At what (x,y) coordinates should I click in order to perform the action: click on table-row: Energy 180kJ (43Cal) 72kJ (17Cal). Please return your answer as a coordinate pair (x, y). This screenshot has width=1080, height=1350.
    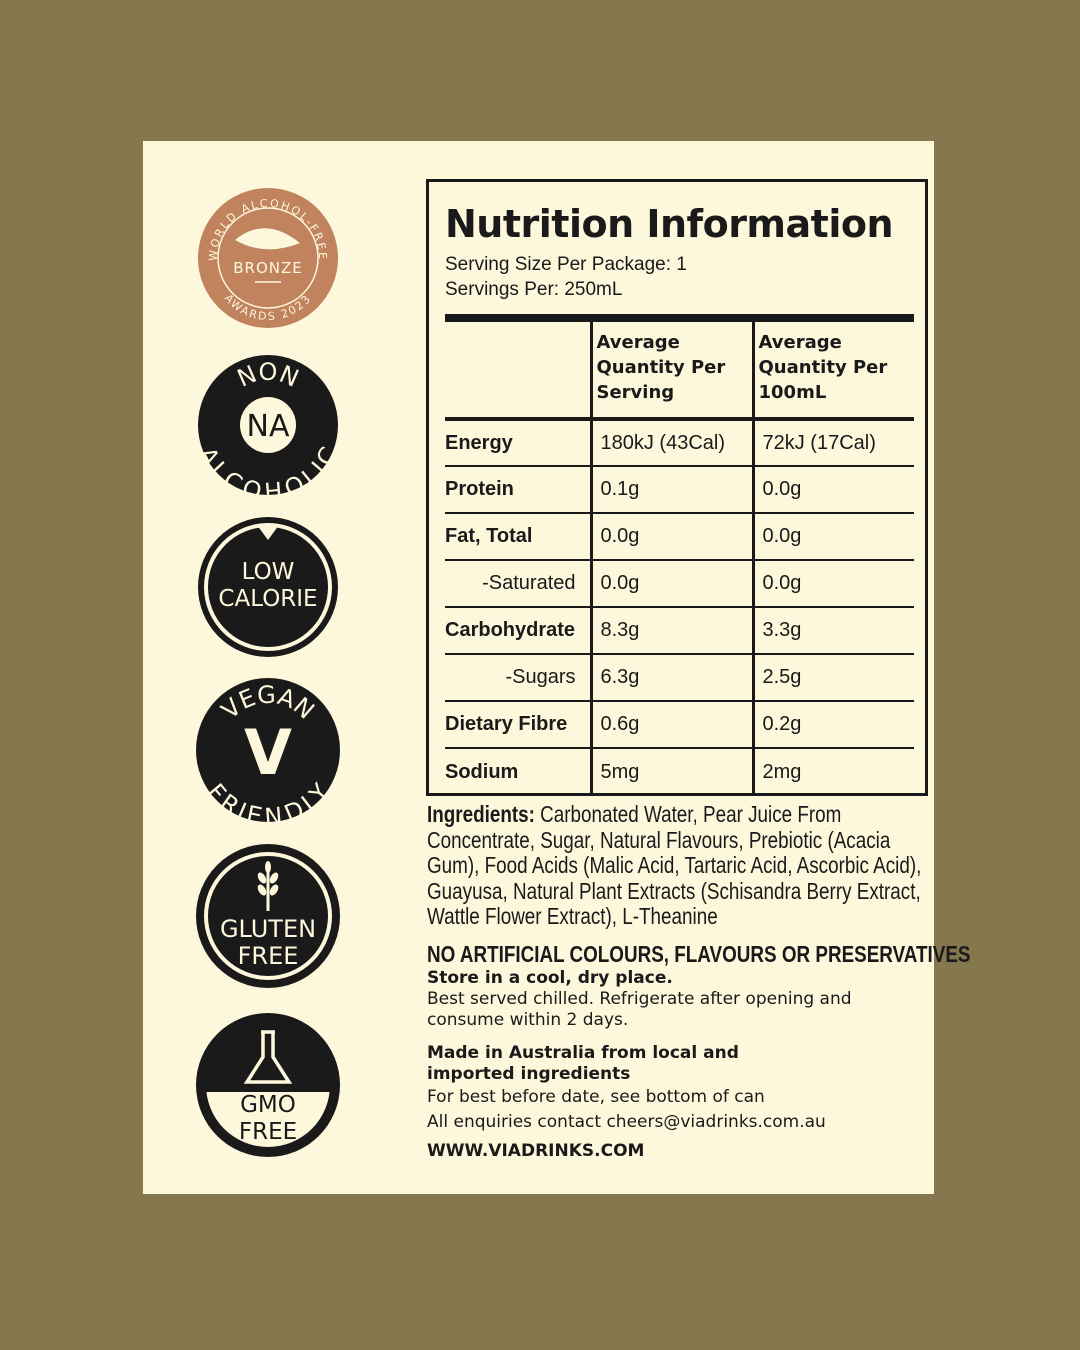
    Looking at the image, I should click on (679, 443).